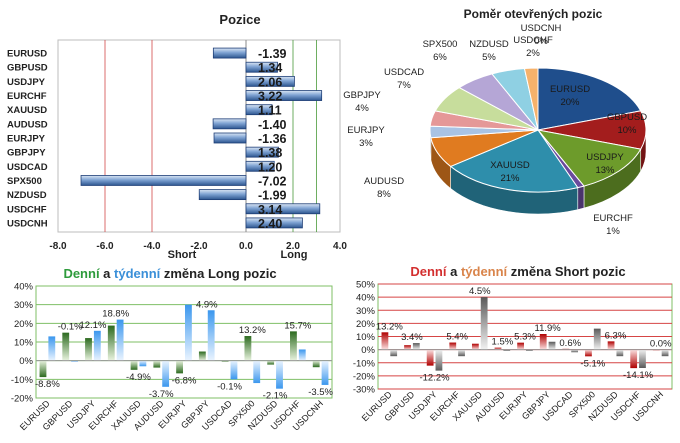  Describe the element at coordinates (201, 138) in the screenshot. I see `positions-bars` at that location.